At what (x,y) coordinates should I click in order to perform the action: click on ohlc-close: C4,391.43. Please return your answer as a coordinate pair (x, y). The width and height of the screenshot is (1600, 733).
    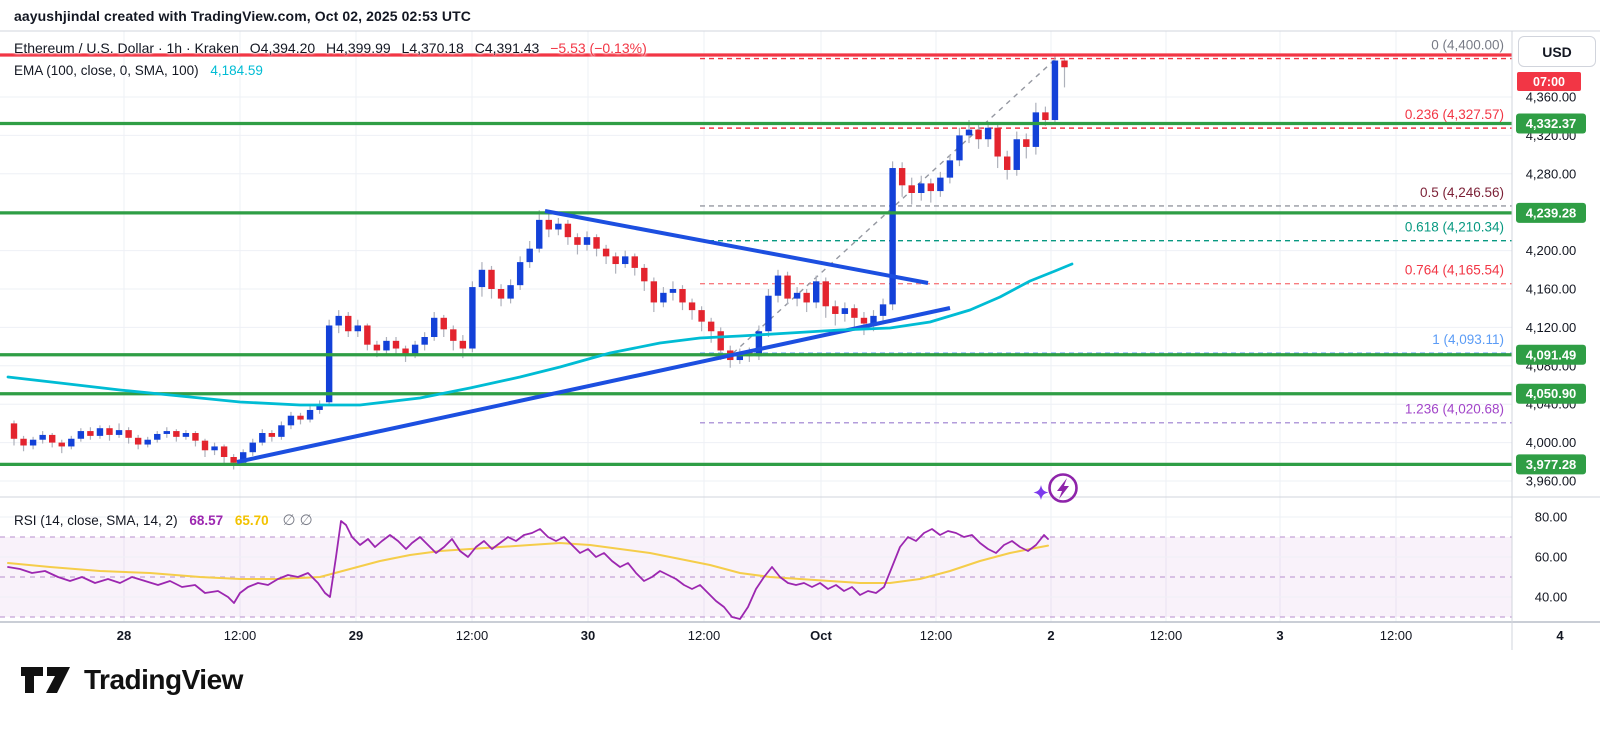
    Looking at the image, I should click on (507, 48).